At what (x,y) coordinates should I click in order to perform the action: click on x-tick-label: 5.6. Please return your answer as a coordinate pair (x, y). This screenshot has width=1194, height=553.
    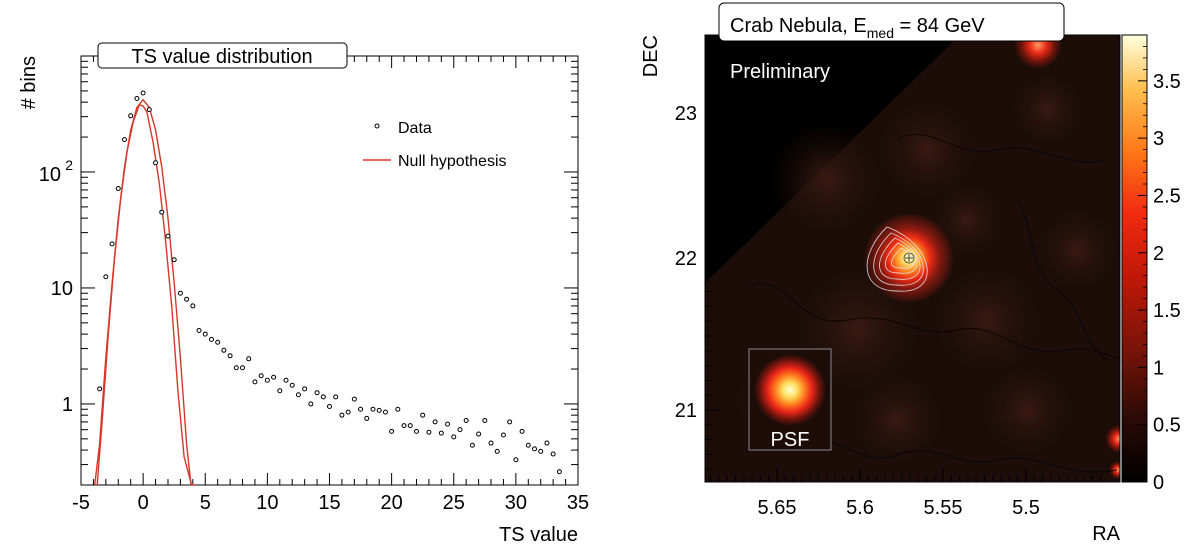
    Looking at the image, I should click on (860, 508).